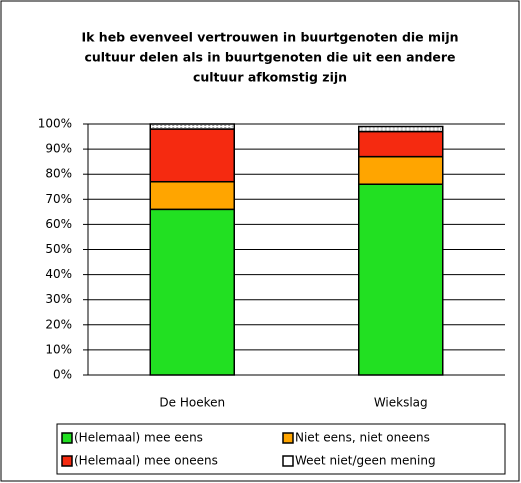  What do you see at coordinates (58, 324) in the screenshot?
I see `y-tick-label: 20%` at bounding box center [58, 324].